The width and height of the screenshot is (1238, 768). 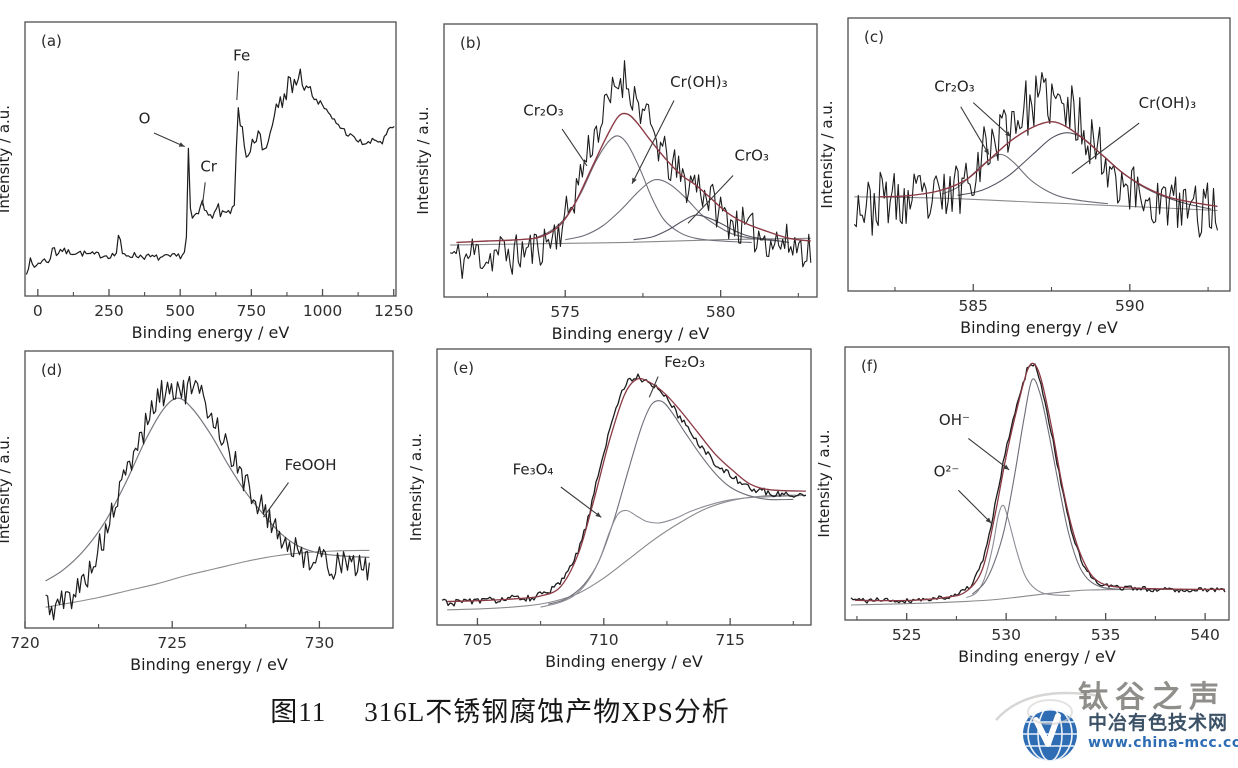 I want to click on panel-letter: (a), so click(x=51, y=41).